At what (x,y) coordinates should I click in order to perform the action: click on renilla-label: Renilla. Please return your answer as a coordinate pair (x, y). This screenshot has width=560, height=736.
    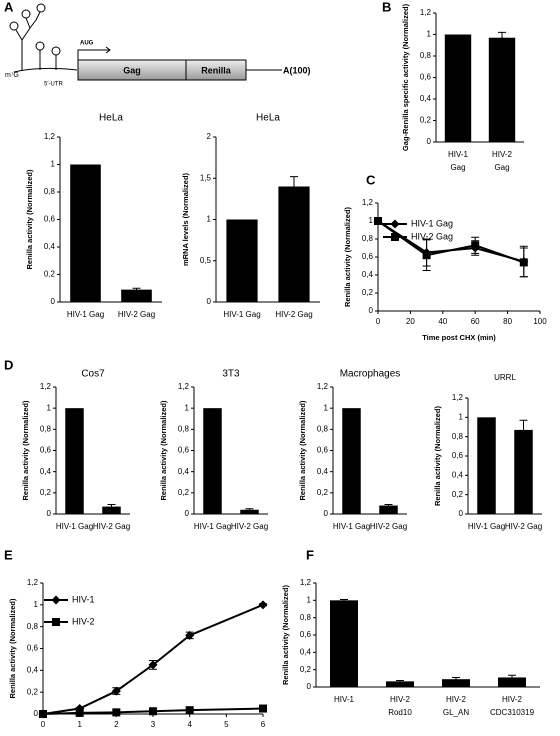
    Looking at the image, I should click on (216, 70).